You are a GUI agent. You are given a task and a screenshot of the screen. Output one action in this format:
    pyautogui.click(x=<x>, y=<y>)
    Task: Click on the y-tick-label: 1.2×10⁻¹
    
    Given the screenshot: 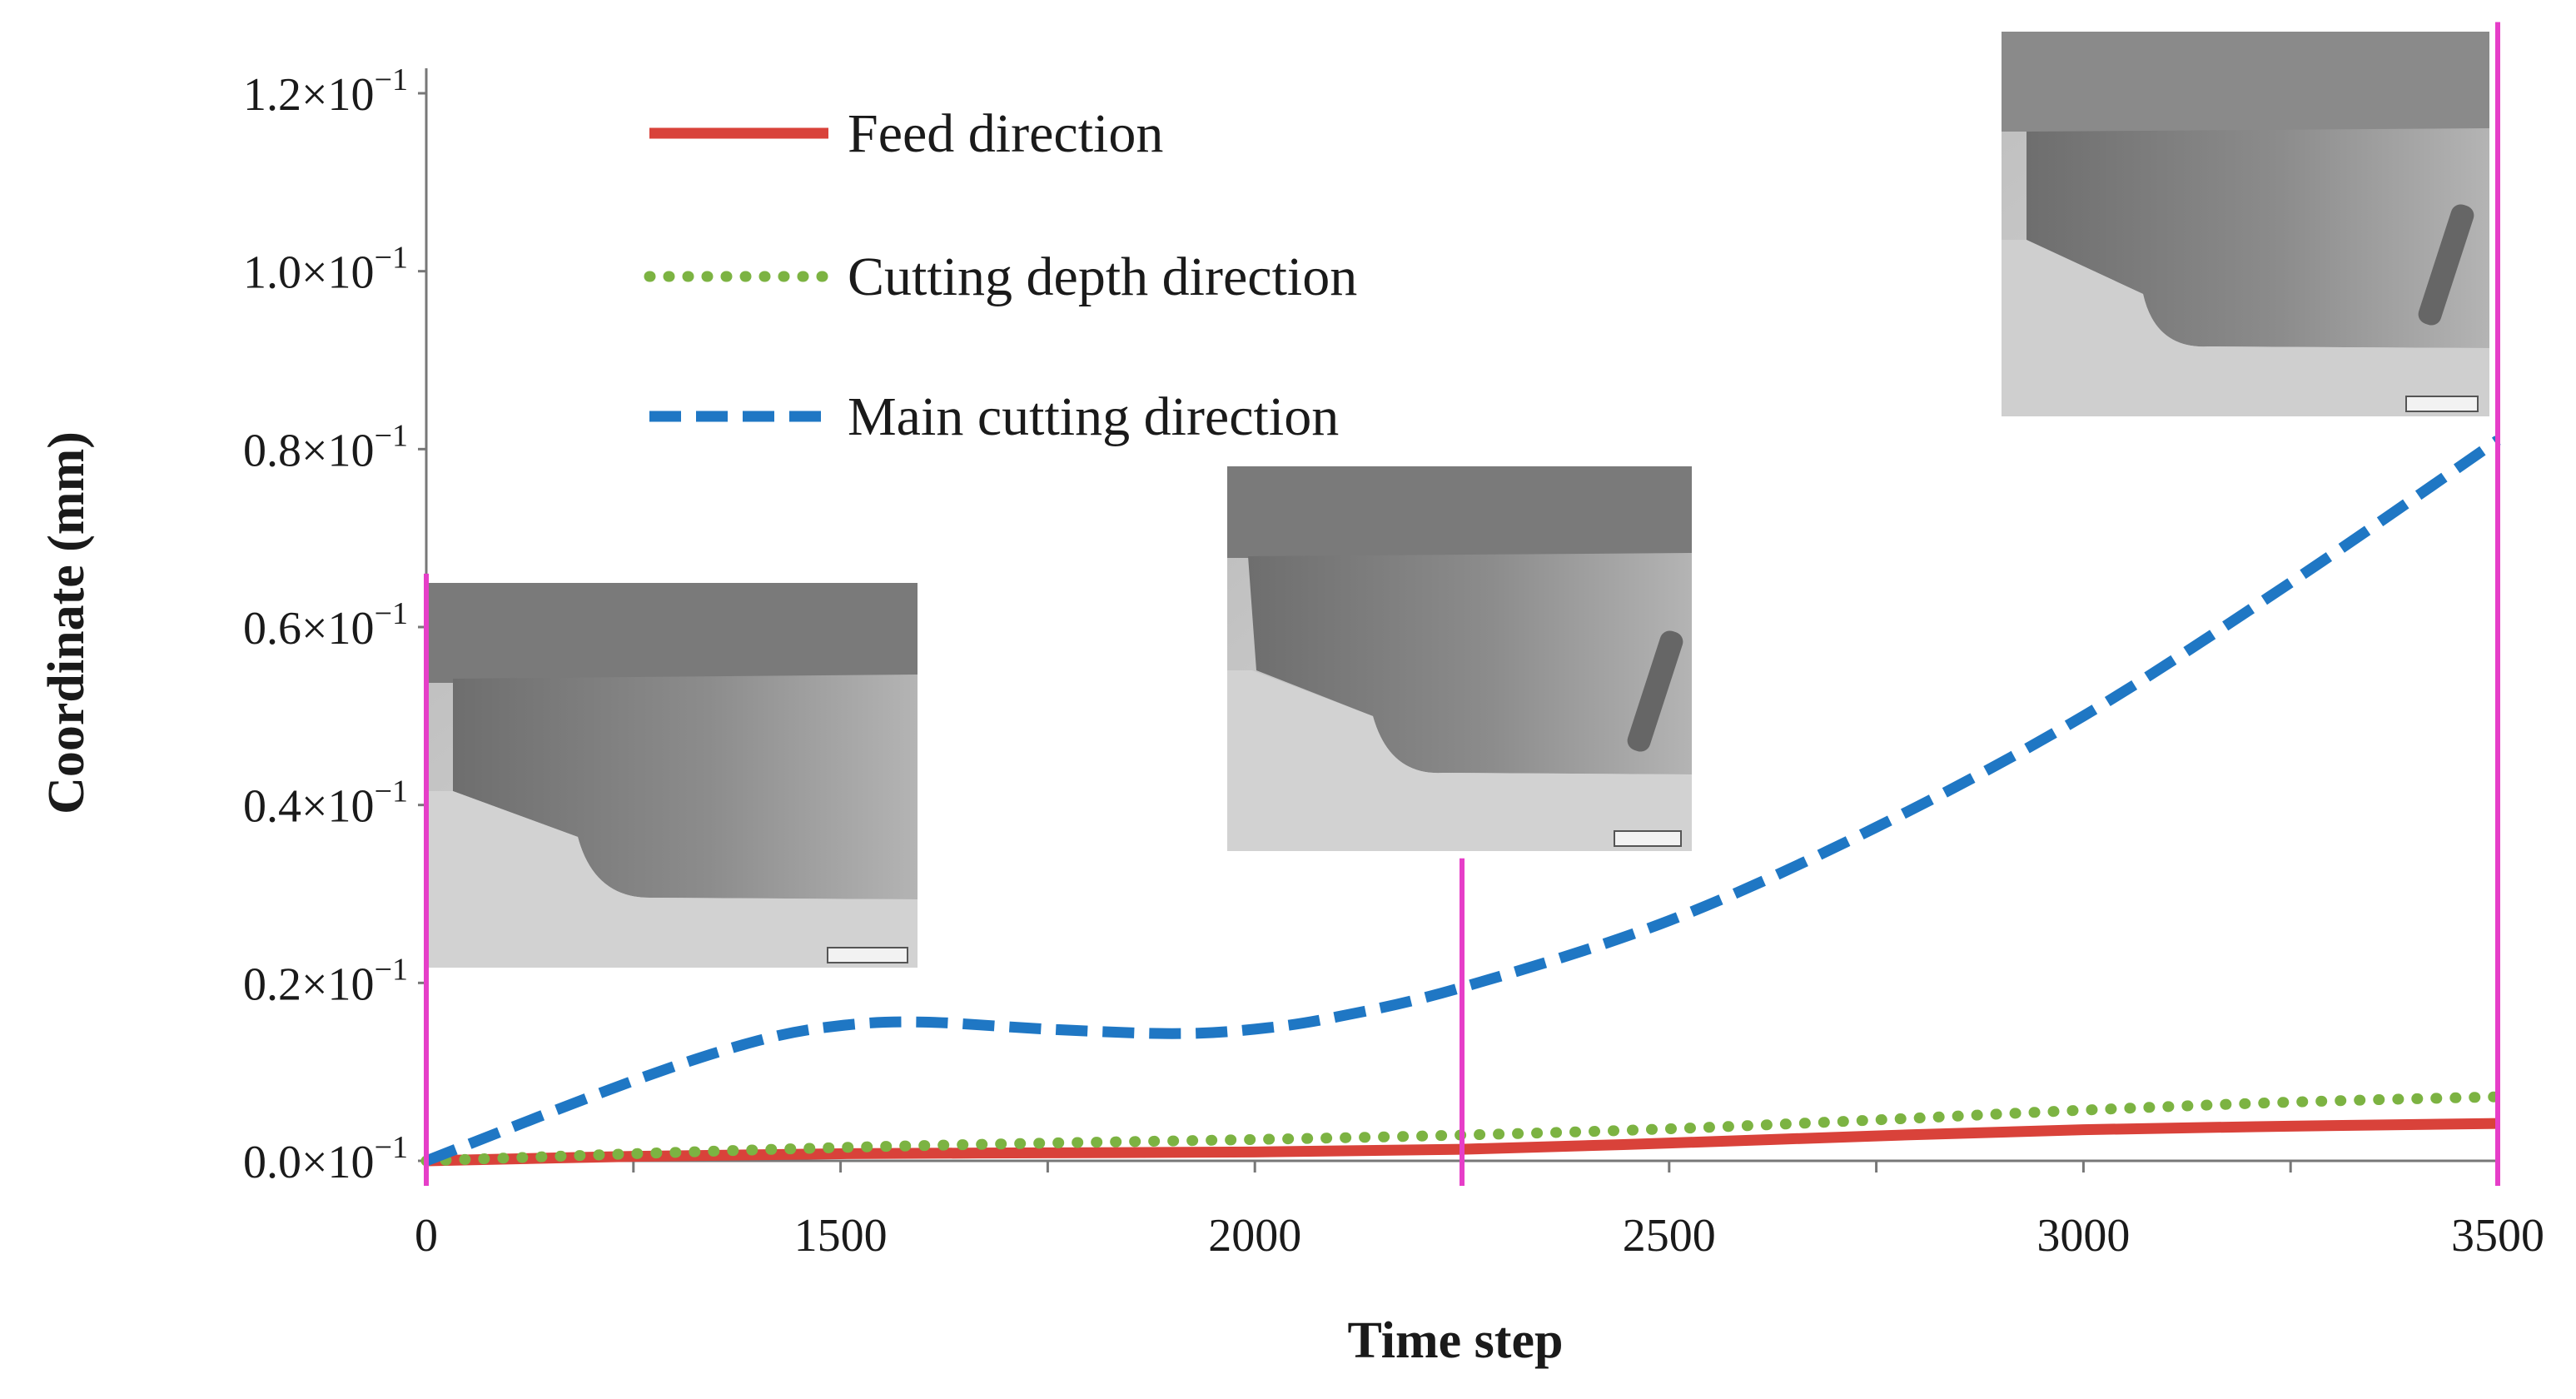 What is the action you would take?
    pyautogui.click(x=325, y=91)
    